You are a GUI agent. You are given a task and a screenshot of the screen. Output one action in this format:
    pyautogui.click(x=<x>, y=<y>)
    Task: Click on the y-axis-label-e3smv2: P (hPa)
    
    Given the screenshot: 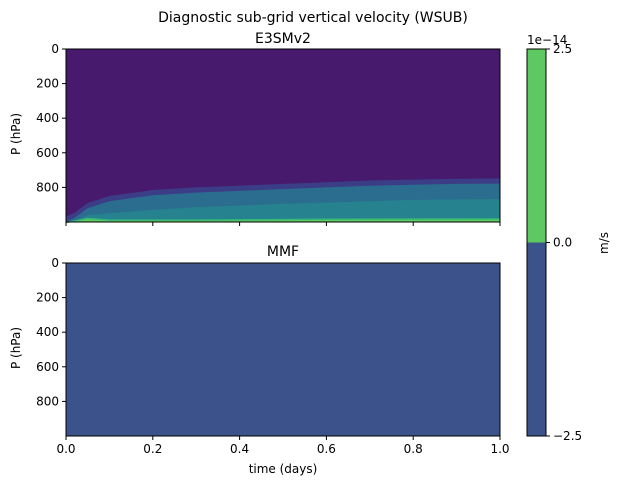 What is the action you would take?
    pyautogui.click(x=16, y=134)
    